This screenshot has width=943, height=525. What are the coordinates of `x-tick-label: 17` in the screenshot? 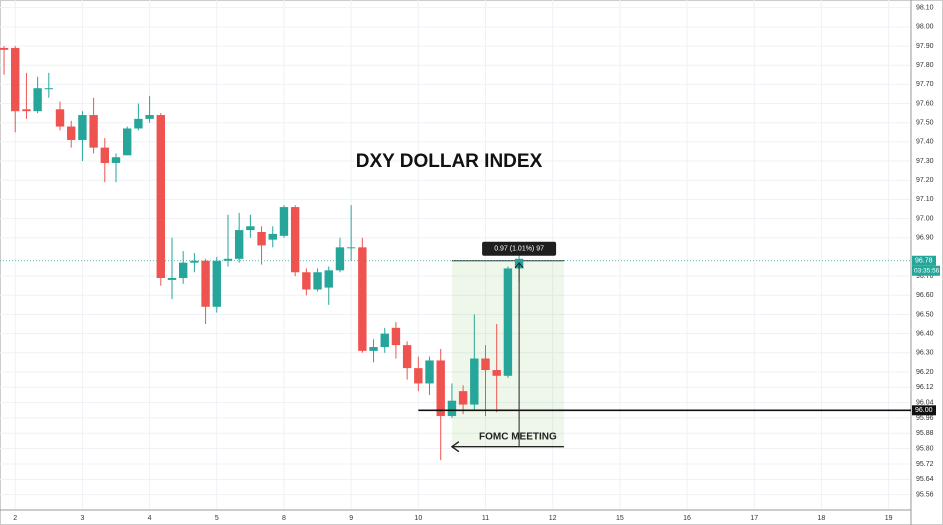 It's located at (754, 518).